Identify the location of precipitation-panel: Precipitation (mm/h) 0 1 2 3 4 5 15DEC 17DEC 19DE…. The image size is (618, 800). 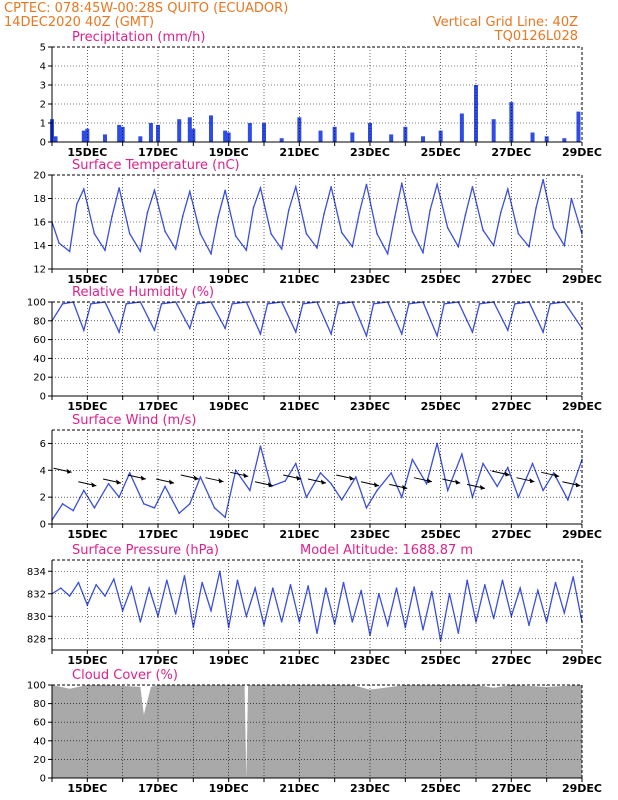
(321, 94).